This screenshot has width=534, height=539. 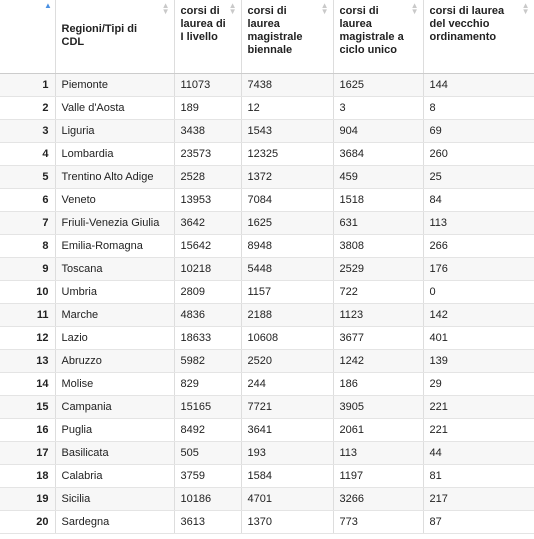 I want to click on table-cell: 722, so click(x=378, y=292).